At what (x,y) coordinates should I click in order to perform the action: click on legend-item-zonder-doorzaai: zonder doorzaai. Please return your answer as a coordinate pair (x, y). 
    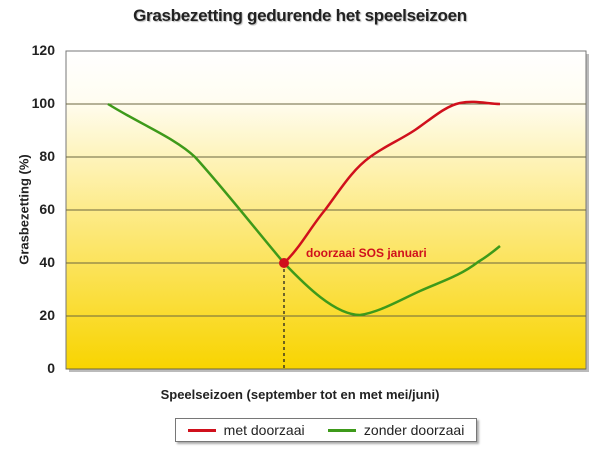
    Looking at the image, I should click on (396, 430).